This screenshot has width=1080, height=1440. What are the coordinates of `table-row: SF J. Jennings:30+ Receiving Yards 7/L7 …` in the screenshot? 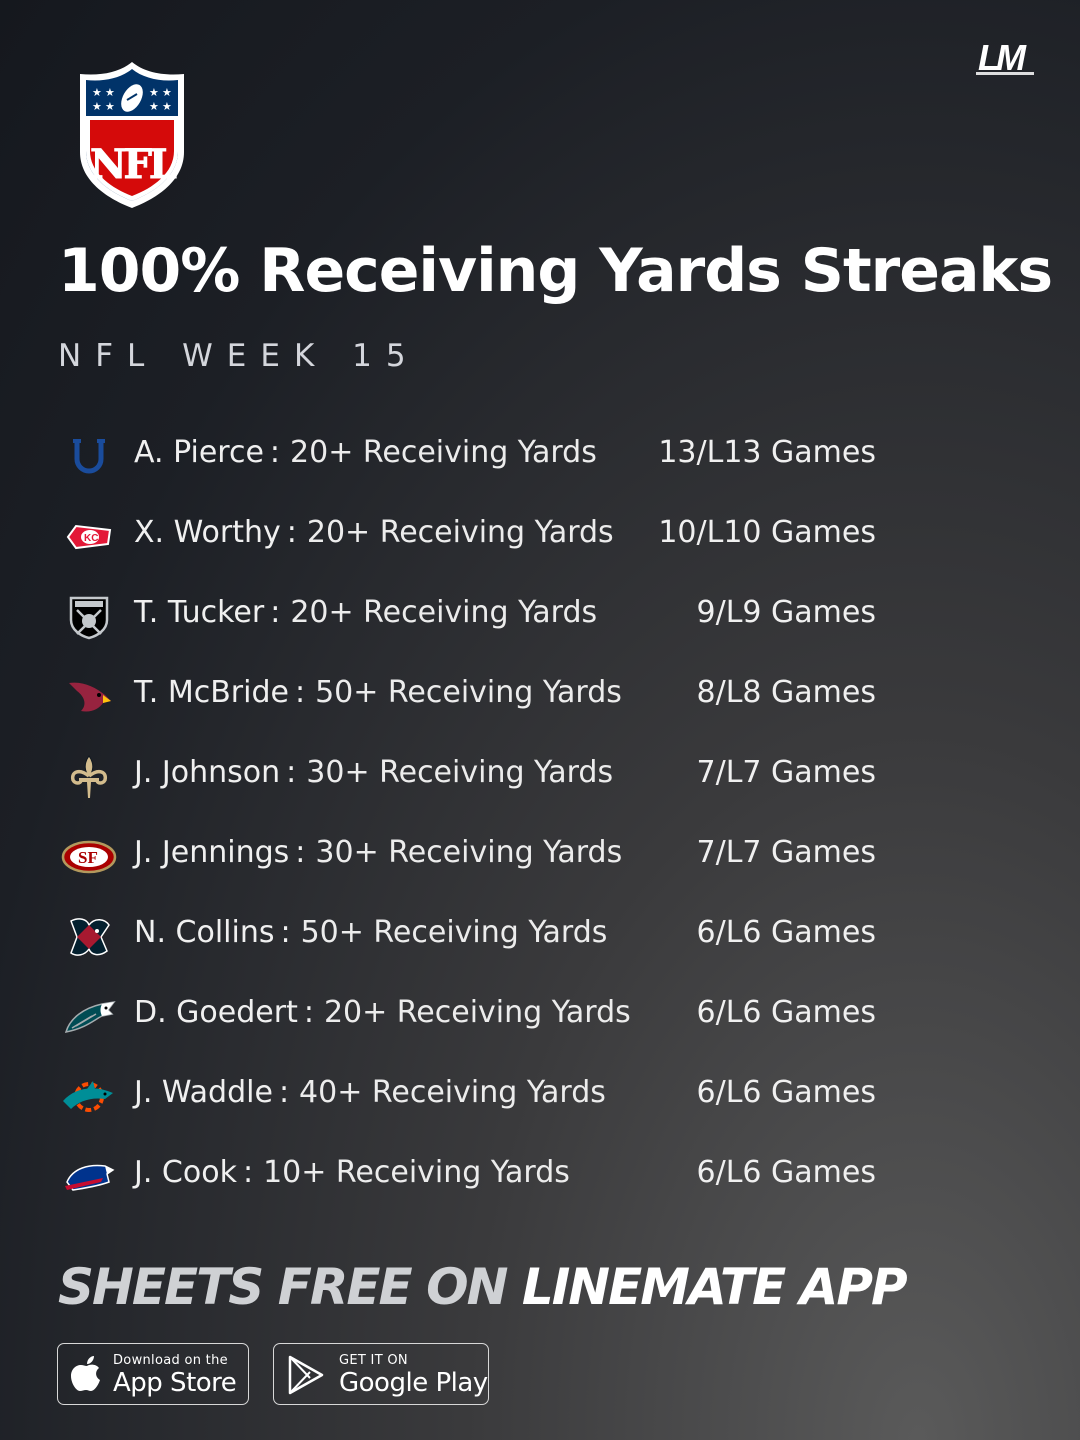 It's located at (540, 857).